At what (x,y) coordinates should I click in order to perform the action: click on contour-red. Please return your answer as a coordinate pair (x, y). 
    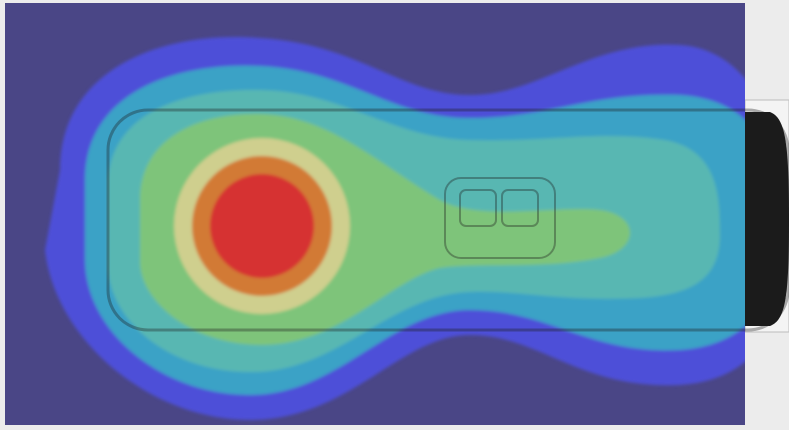
    Looking at the image, I should click on (262, 226).